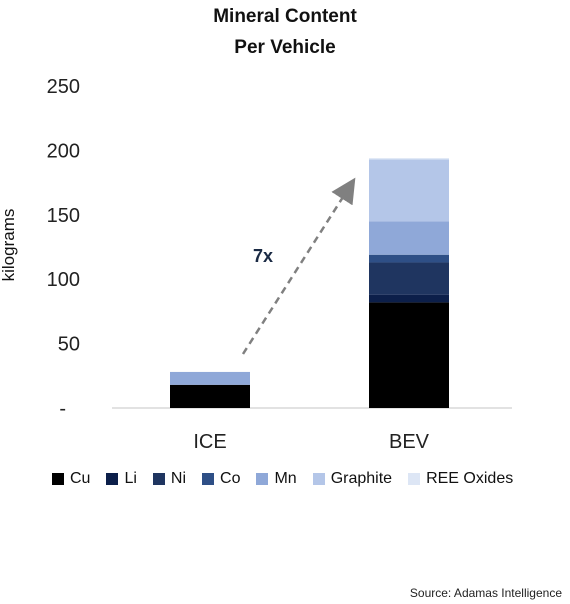 This screenshot has width=570, height=604. What do you see at coordinates (409, 298) in the screenshot?
I see `bar-segment-bev-li` at bounding box center [409, 298].